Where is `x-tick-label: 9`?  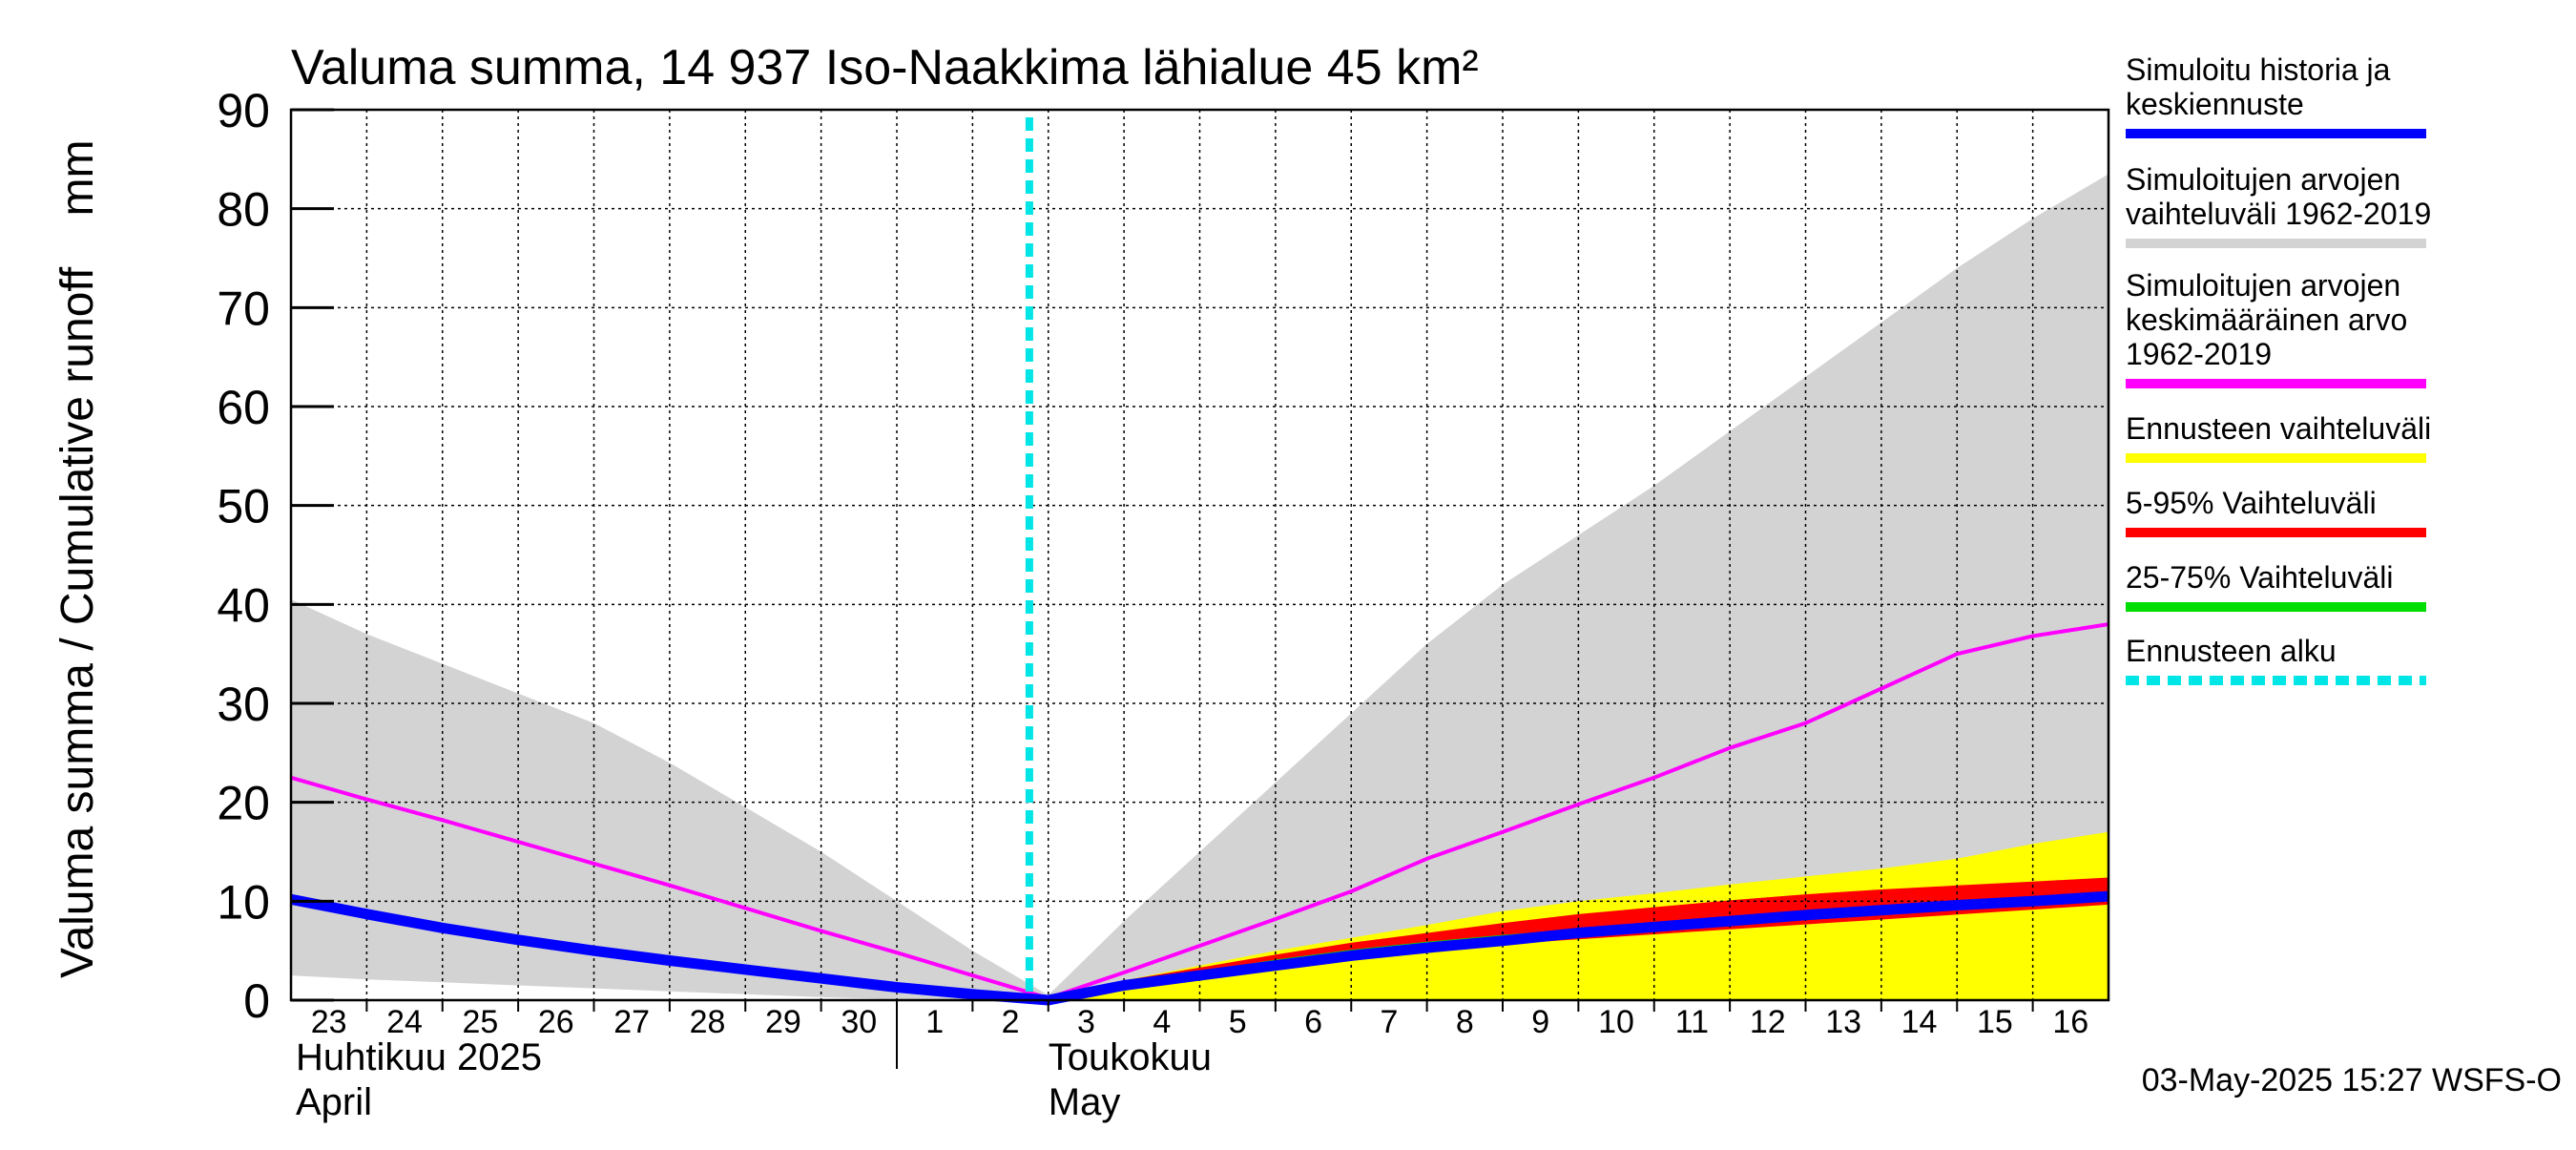
x-tick-label: 9 is located at coordinates (1540, 1022).